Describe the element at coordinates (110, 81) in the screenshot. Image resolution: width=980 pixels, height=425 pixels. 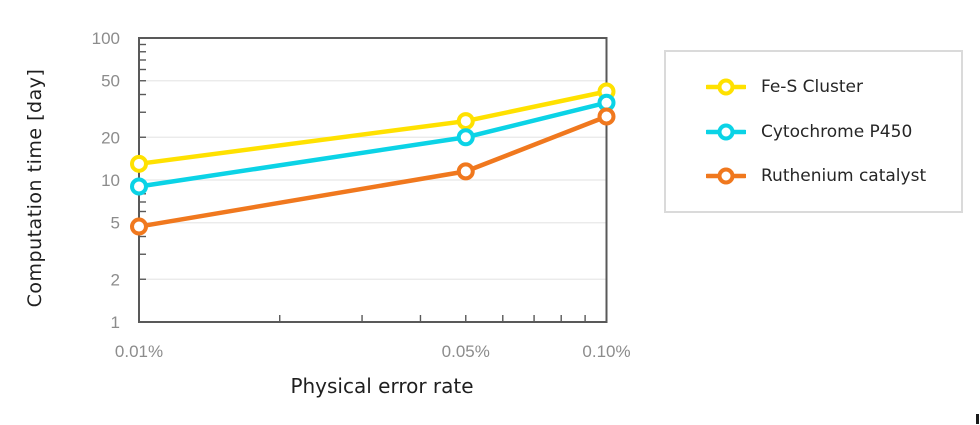
I see `y-tick-label: 50` at that location.